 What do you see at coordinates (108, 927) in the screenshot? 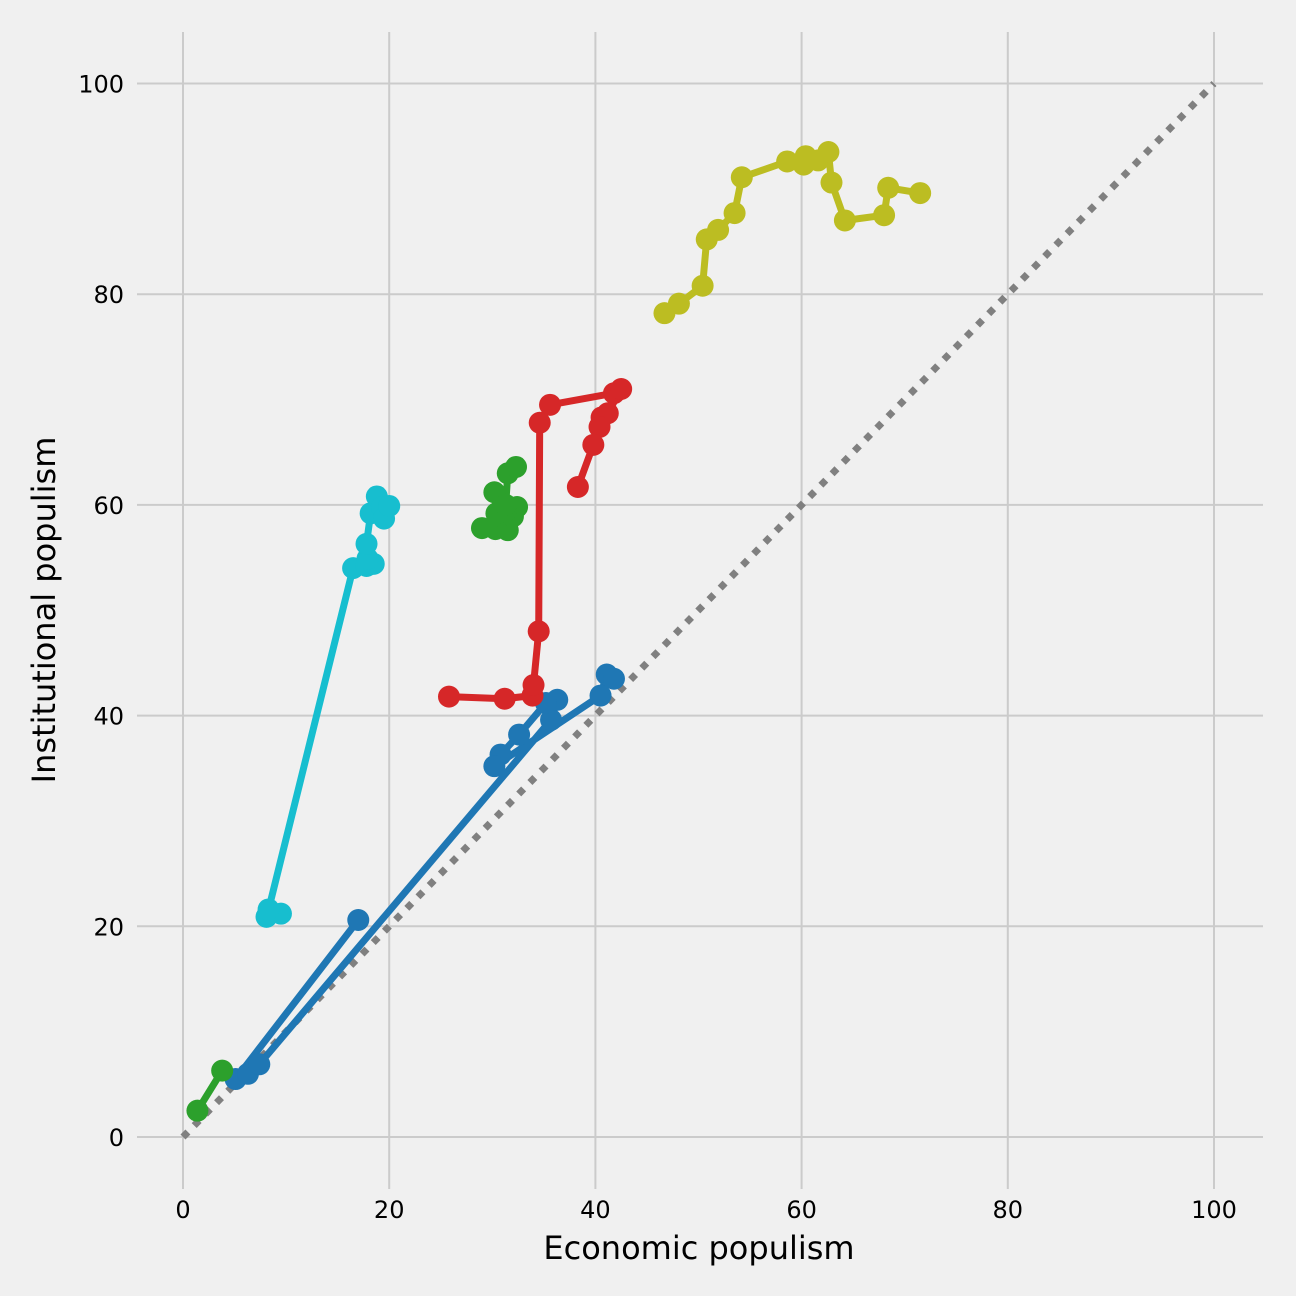
I see `y-tick-label: 20` at bounding box center [108, 927].